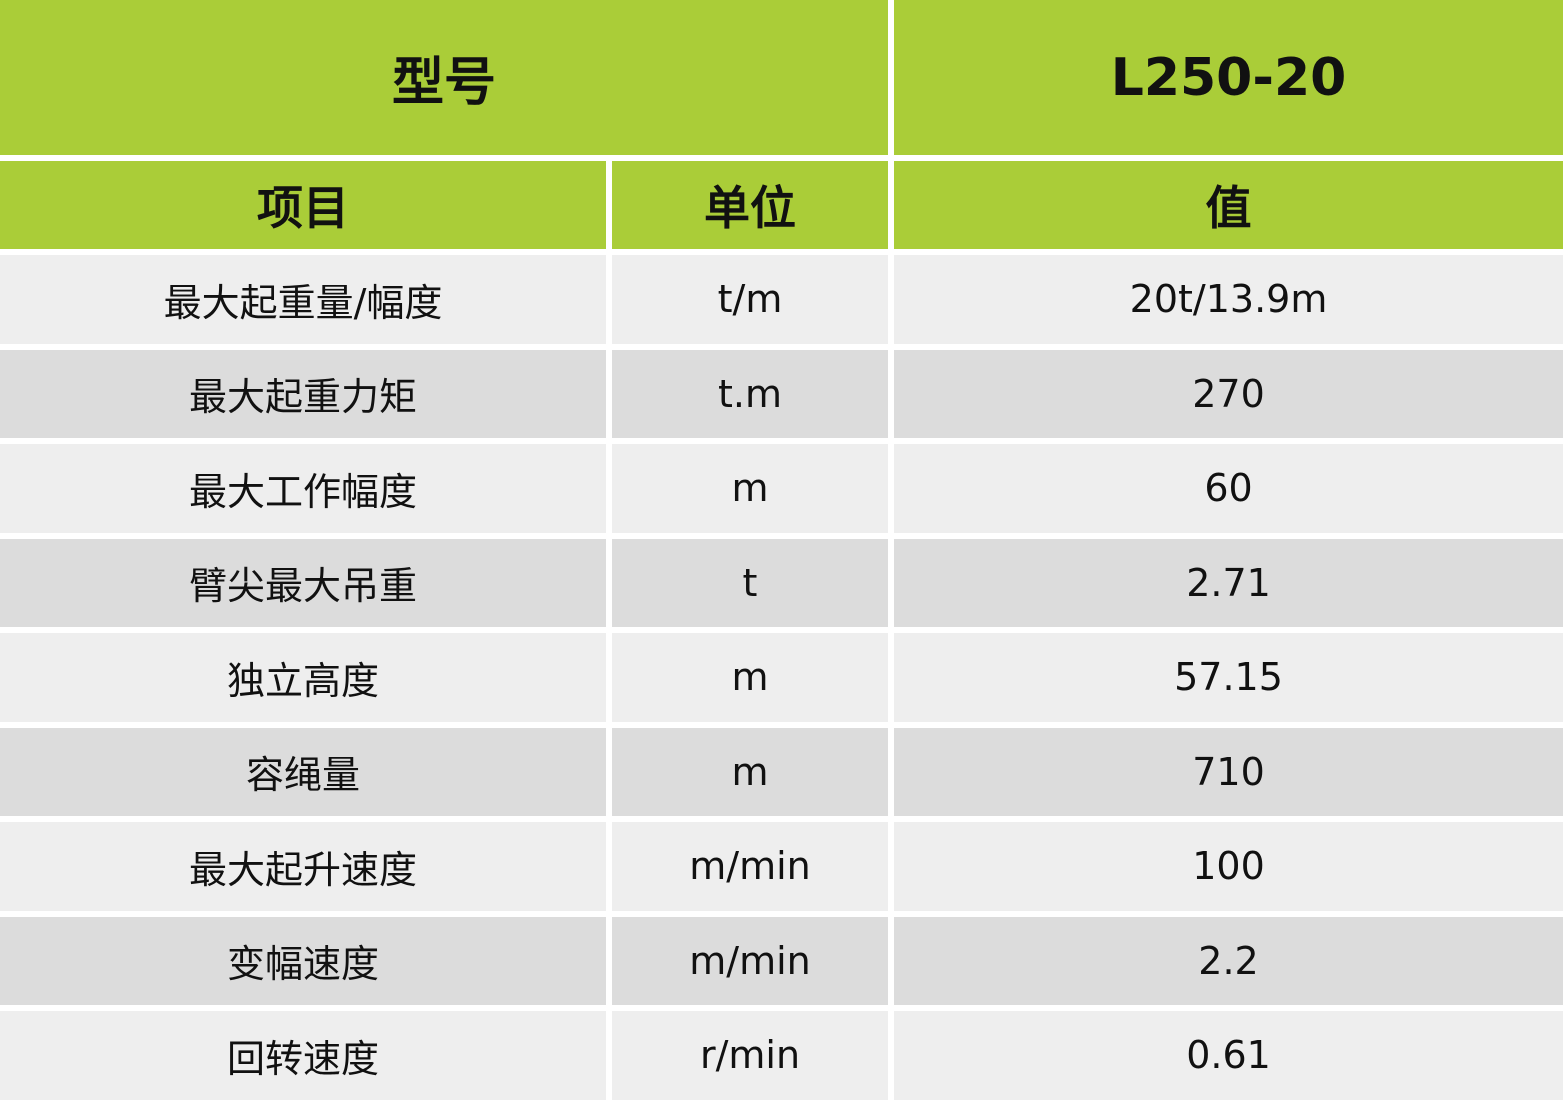 The width and height of the screenshot is (1563, 1100). I want to click on model-value: L250-20, so click(1228, 77).